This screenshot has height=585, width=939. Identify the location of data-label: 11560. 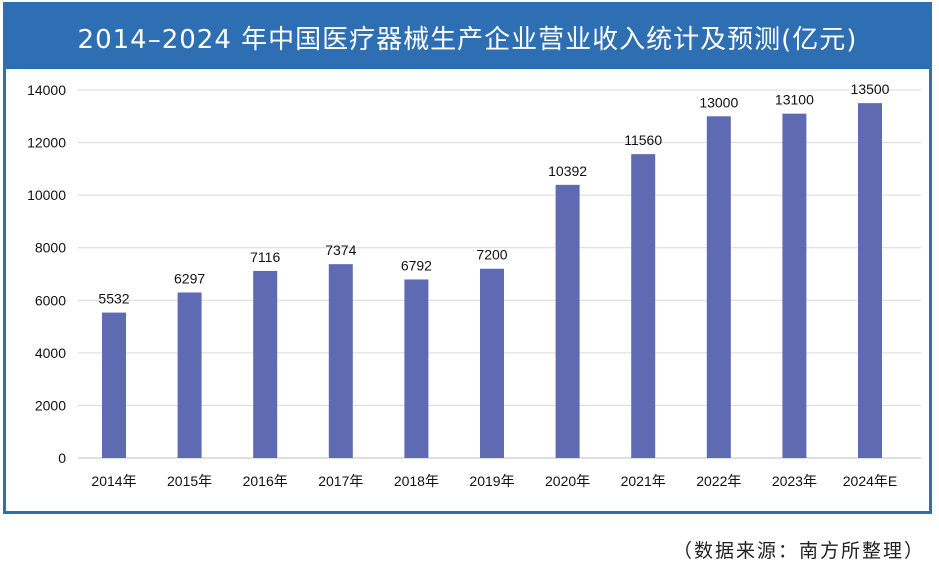
(643, 140).